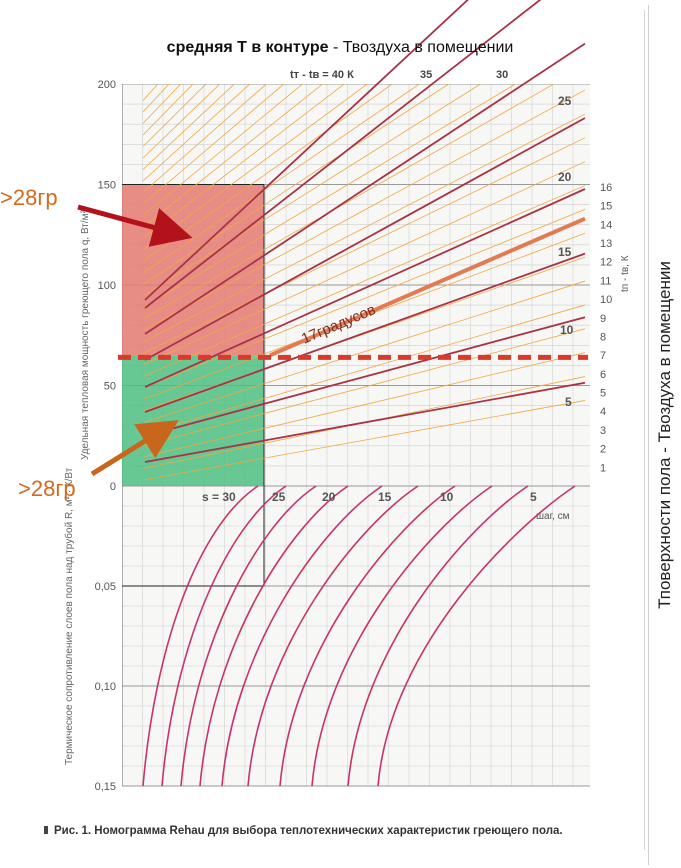 This screenshot has width=681, height=868. I want to click on fan-mask-top, so click(340, 42).